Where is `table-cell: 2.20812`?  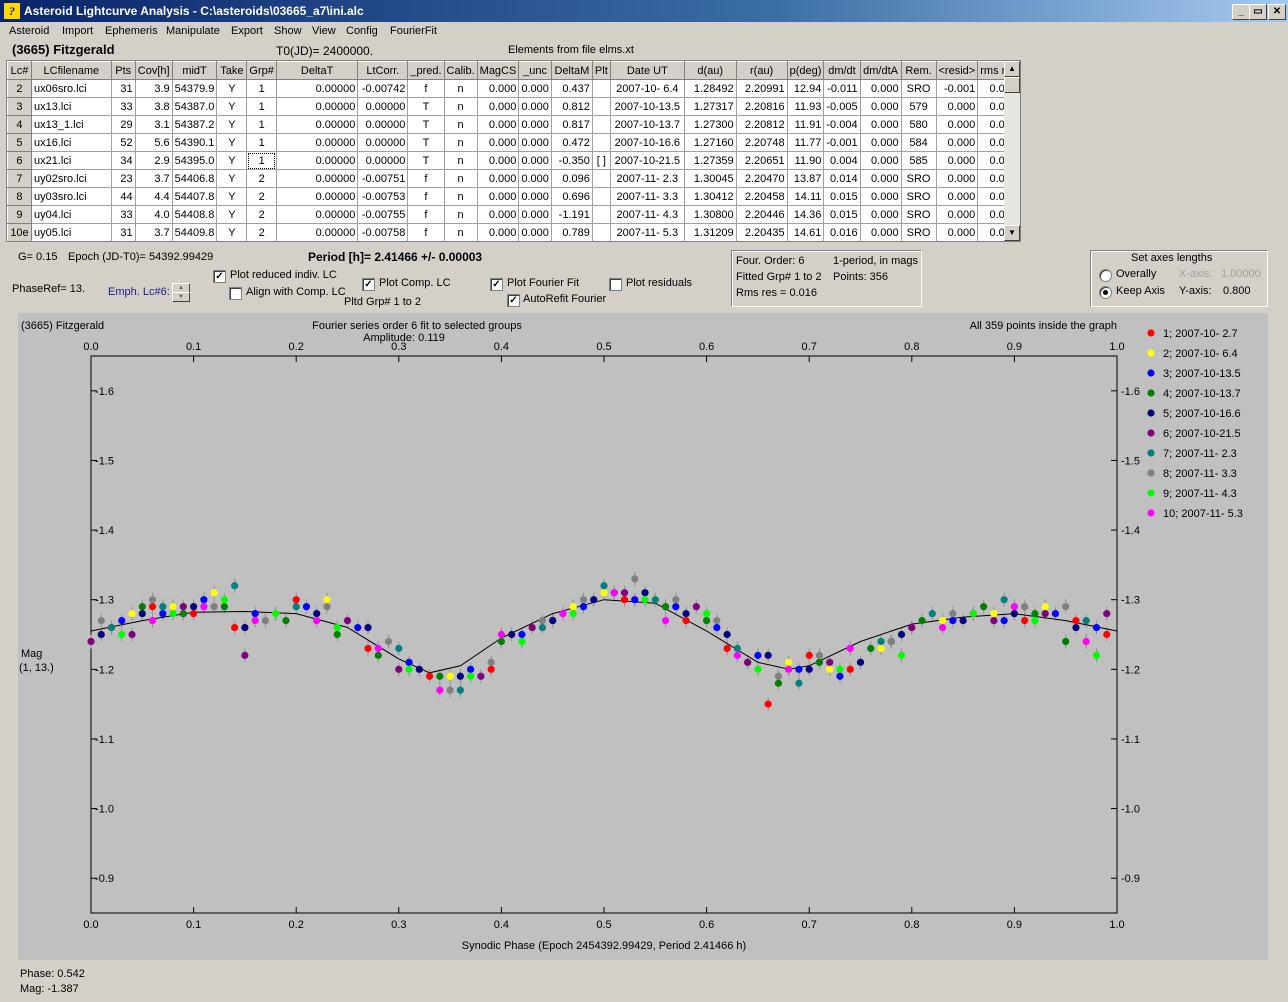 table-cell: 2.20812 is located at coordinates (761, 124).